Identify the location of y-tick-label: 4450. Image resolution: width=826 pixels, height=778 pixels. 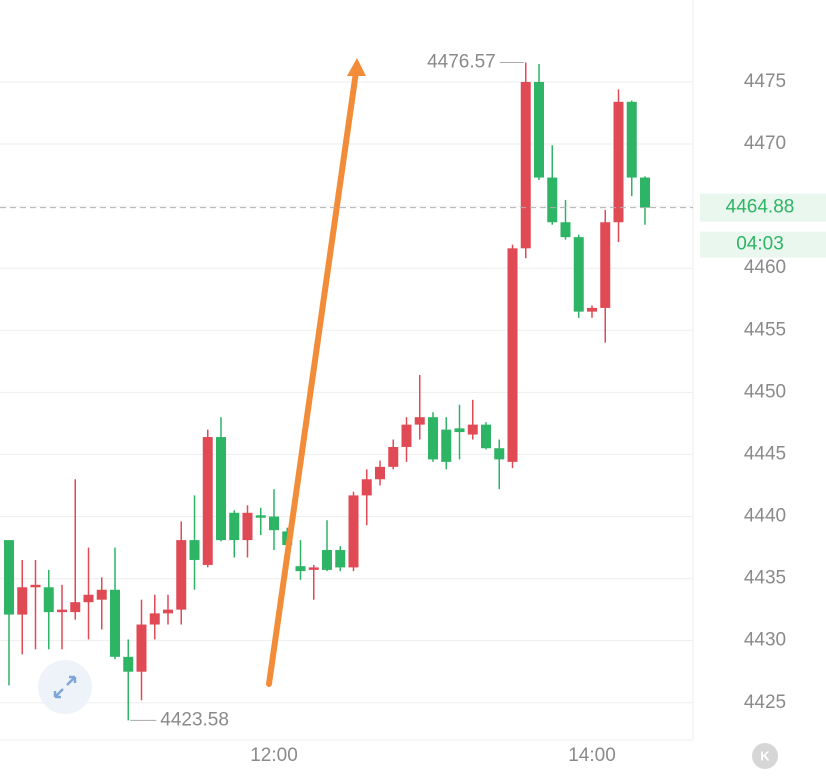
(765, 391).